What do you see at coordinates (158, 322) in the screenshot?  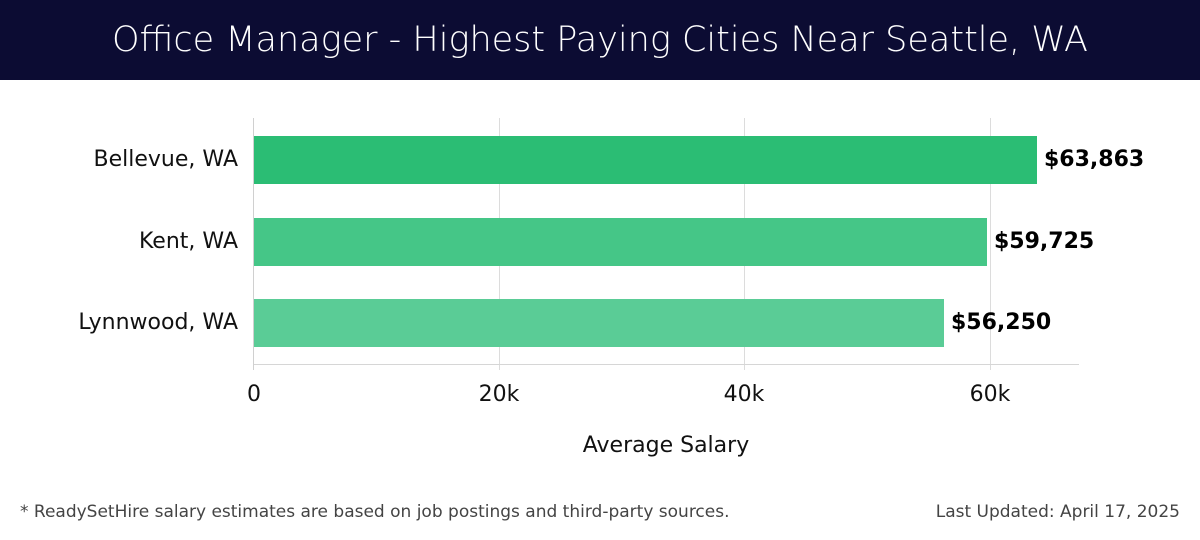 I see `category-label-lynnwood: Lynnwood, WA` at bounding box center [158, 322].